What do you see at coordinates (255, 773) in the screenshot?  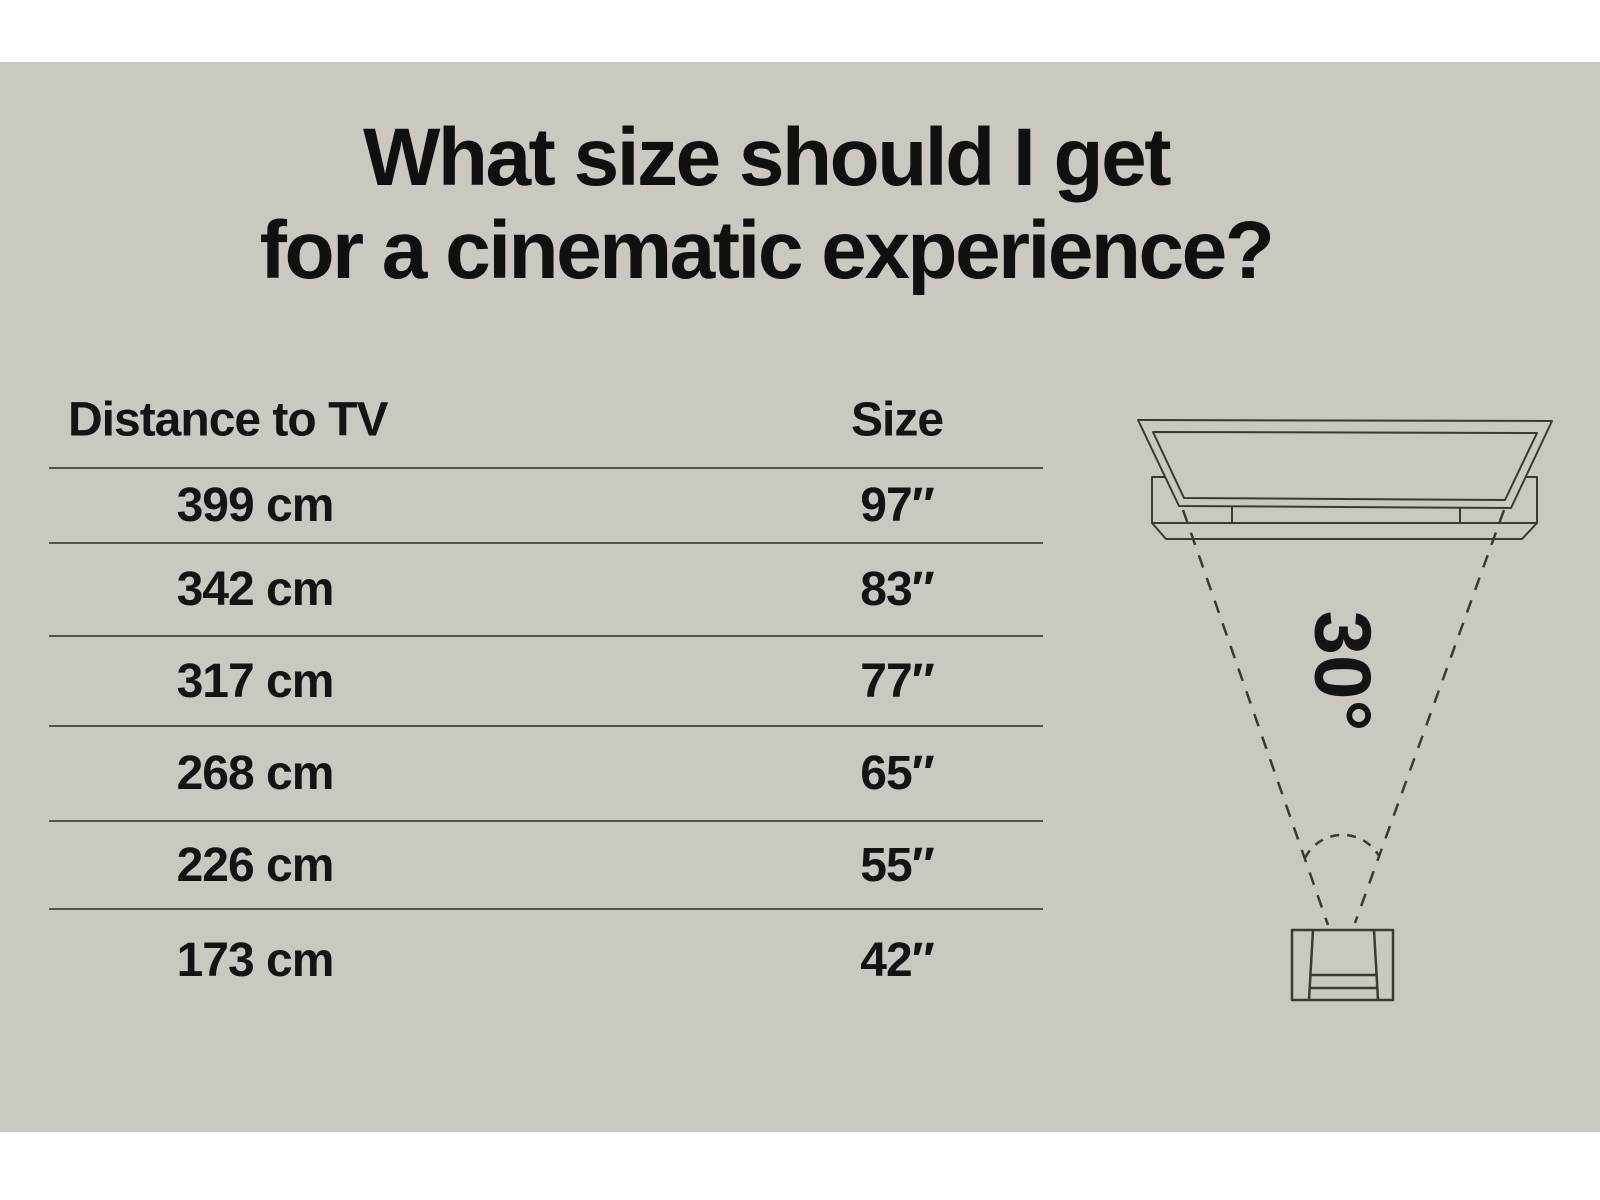 I see `distance-value: 268 cm` at bounding box center [255, 773].